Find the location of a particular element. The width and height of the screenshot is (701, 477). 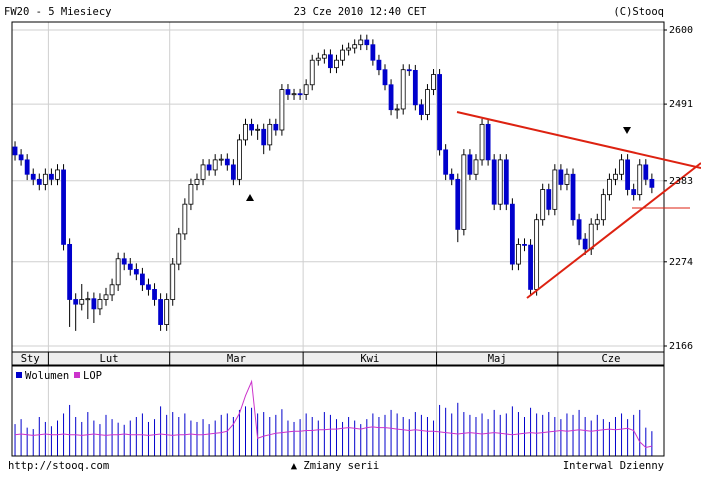

month-label: Maj is located at coordinates (497, 359).